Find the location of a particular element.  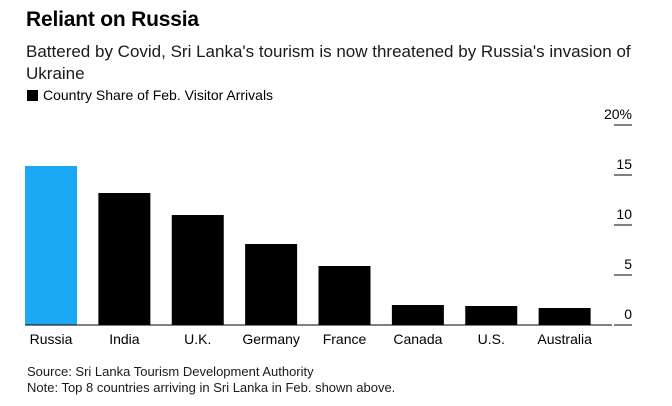

y-tick-label: 0 is located at coordinates (628, 314).